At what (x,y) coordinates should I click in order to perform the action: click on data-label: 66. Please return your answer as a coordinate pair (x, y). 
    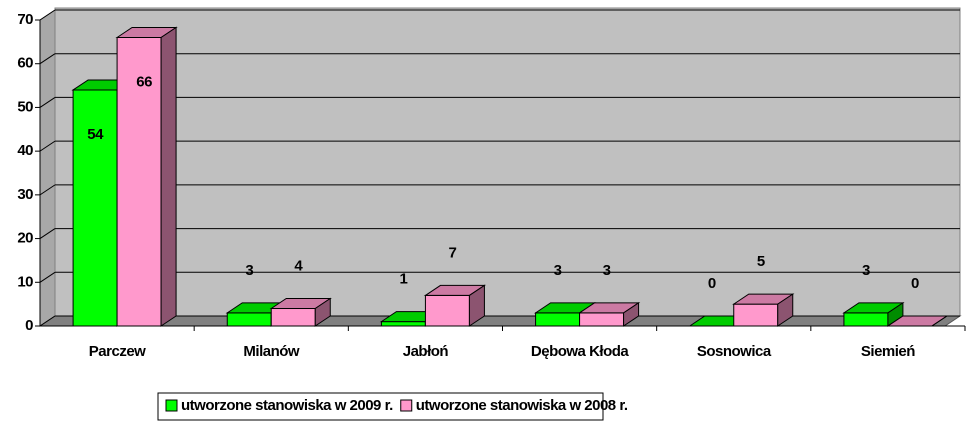
    Looking at the image, I should click on (144, 81).